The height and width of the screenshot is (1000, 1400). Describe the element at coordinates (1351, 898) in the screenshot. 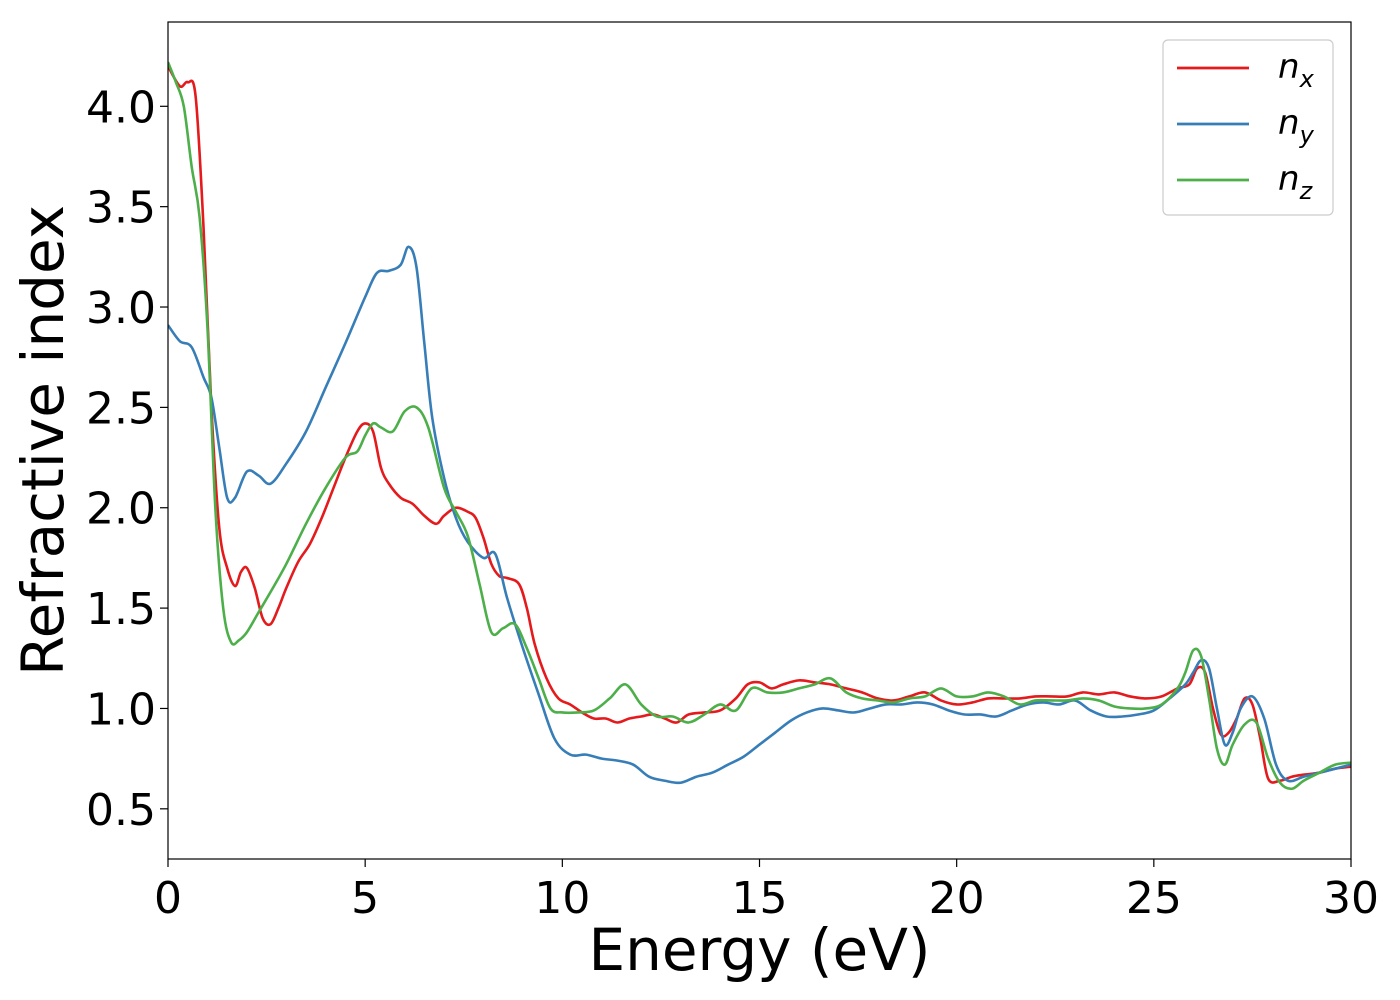

I see `x-tick-label: 30` at that location.